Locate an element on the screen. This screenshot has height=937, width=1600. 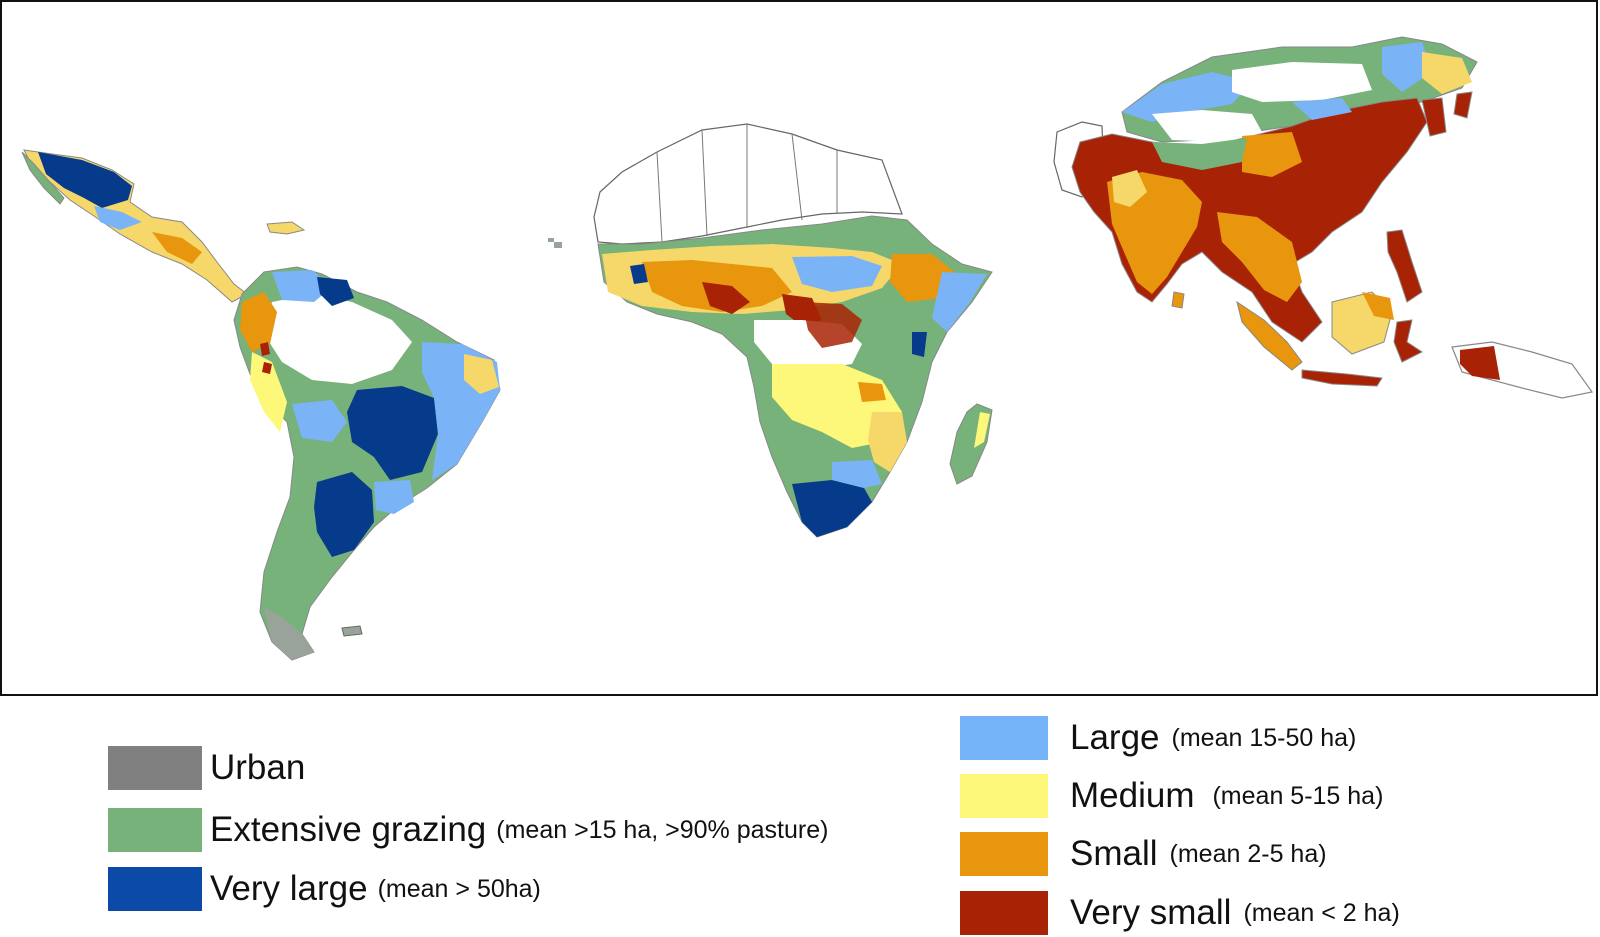
mongolia-no-data-area is located at coordinates (1302, 82).